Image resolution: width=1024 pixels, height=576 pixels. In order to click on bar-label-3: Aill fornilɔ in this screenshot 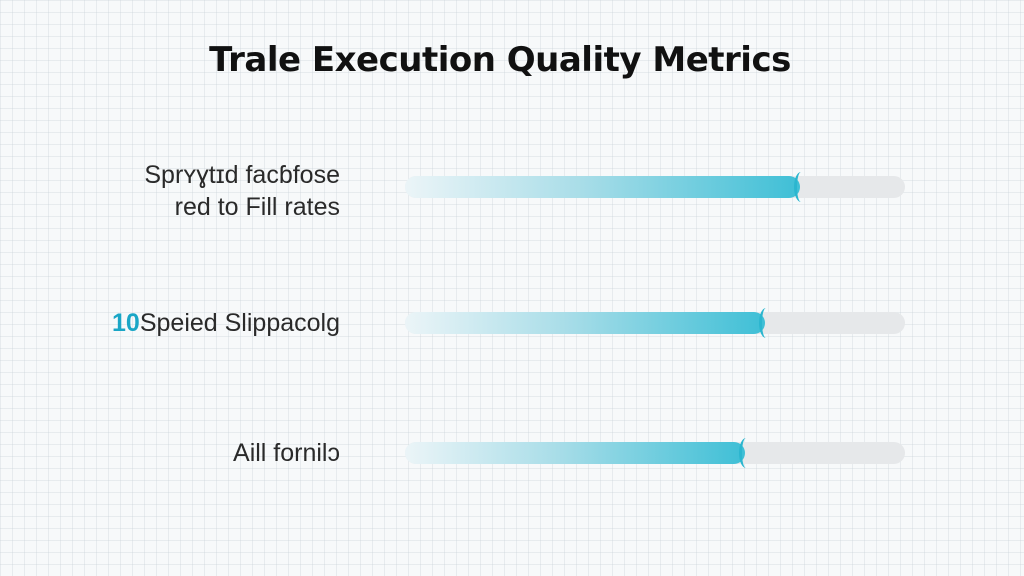, I will do `click(286, 453)`.